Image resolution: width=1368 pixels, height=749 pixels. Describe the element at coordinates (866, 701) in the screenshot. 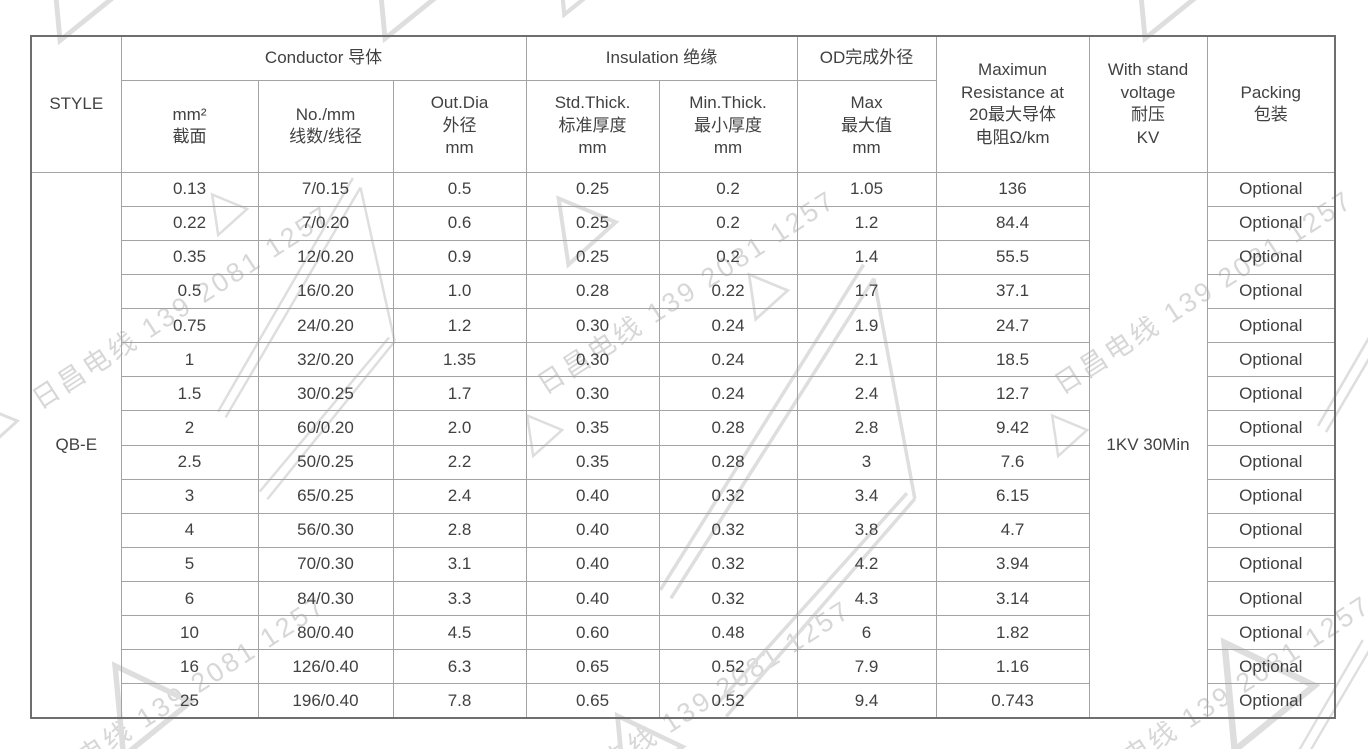

I see `table-cell: 9.4` at that location.